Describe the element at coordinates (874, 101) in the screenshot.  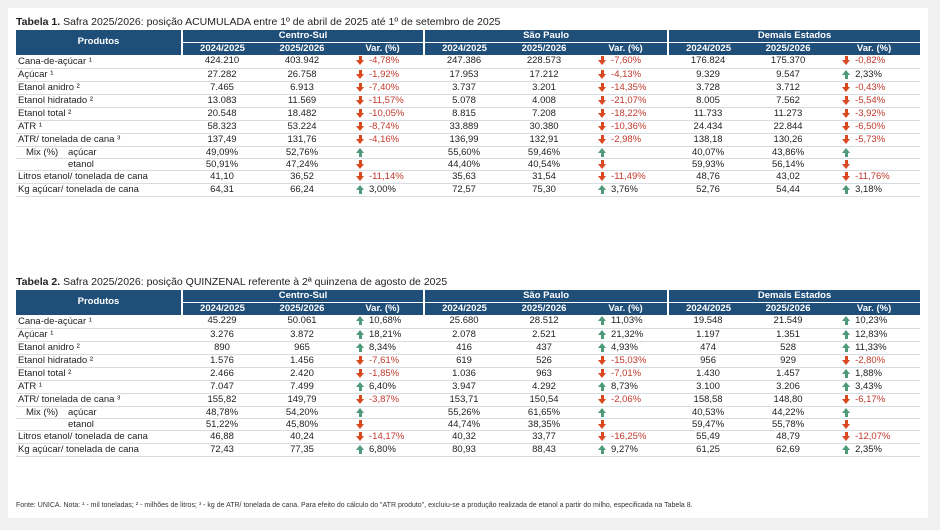
I see `cell-variation: -5,54%` at that location.